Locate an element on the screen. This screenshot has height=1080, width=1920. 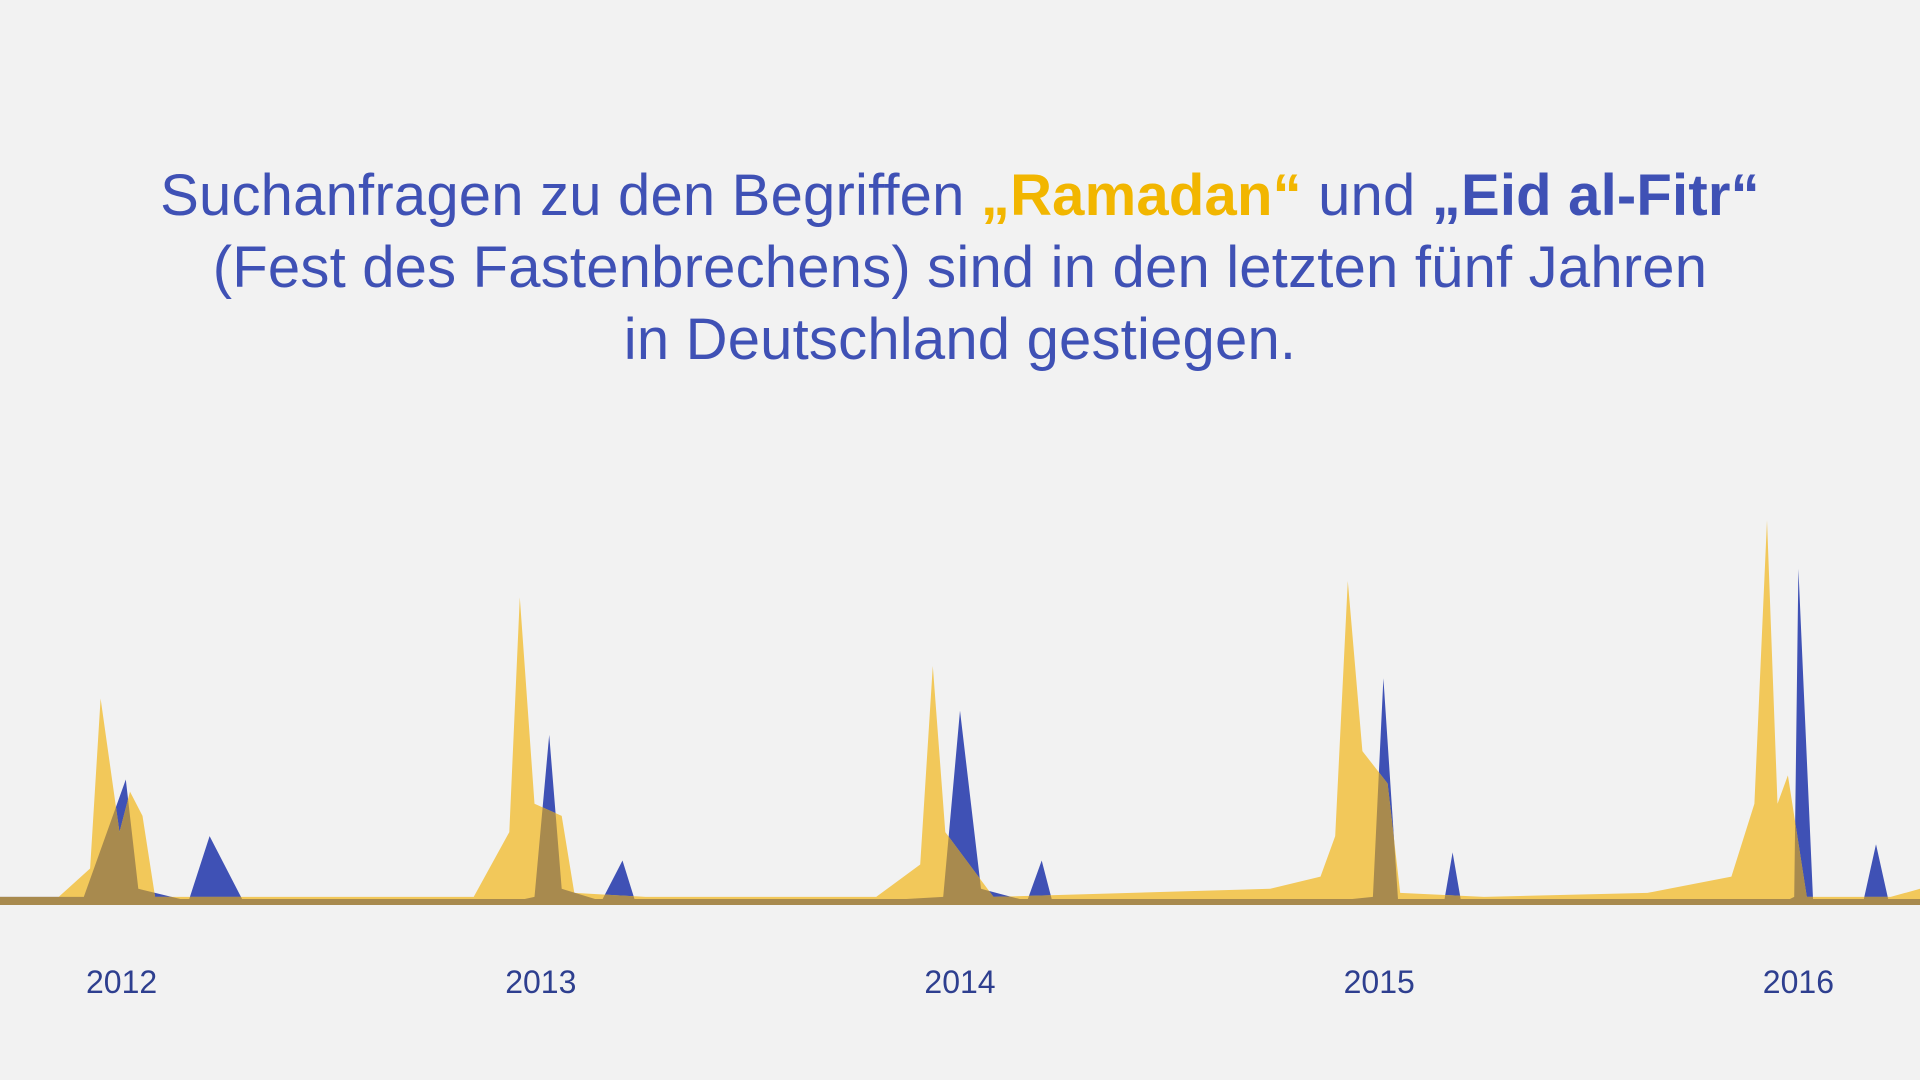
headline-line-3: in Deutschland gestiegen. is located at coordinates (960, 339).